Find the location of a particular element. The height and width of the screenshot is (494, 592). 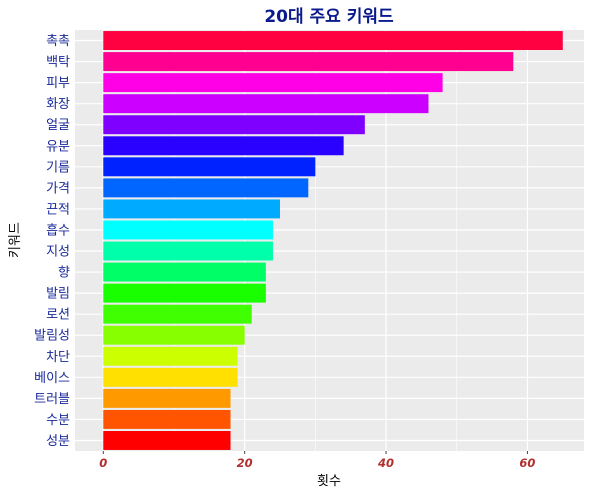

x-axis-ticks: 0 20 40 60 is located at coordinates (317, 460).